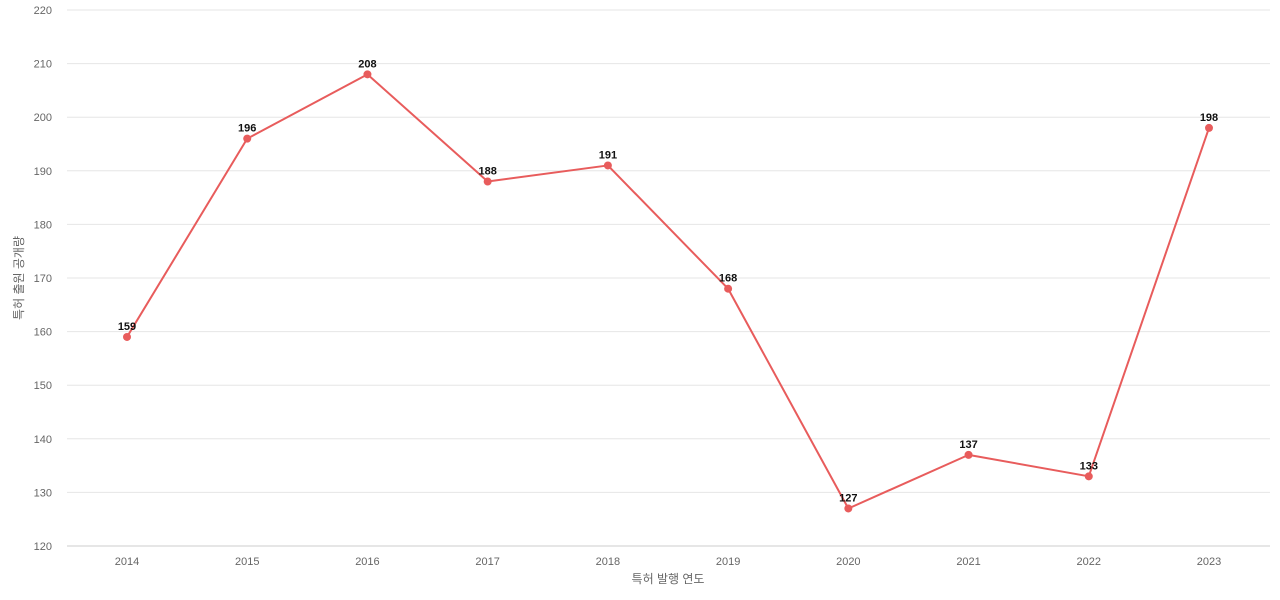  What do you see at coordinates (43, 118) in the screenshot?
I see `y-tick-label: 200` at bounding box center [43, 118].